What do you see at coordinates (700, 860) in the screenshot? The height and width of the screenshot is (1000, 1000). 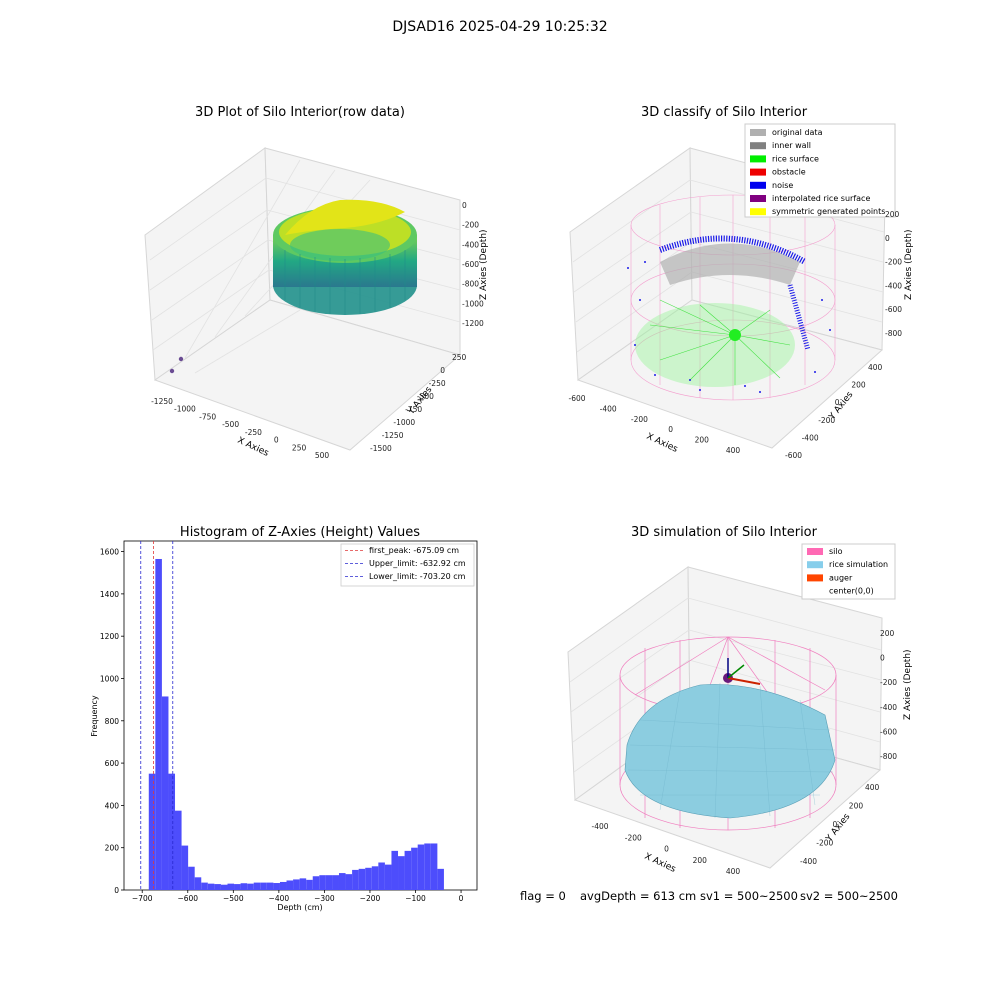 I see `x-tick-label: 200` at bounding box center [700, 860].